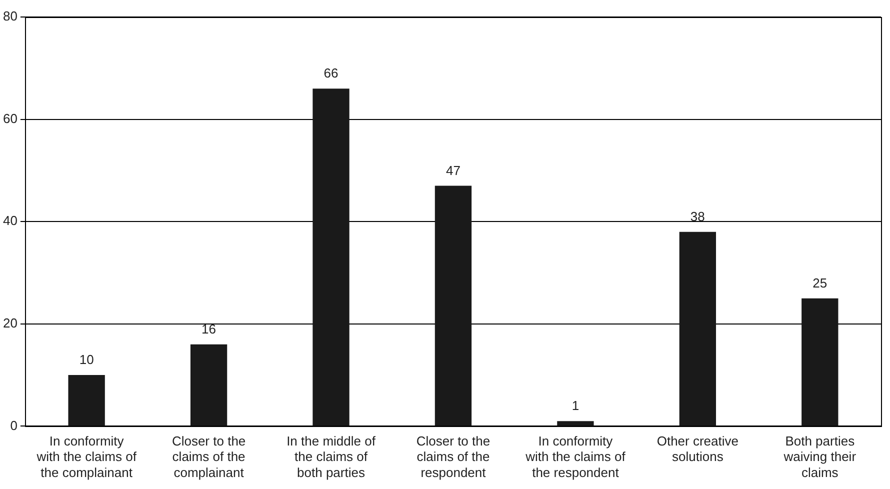 The width and height of the screenshot is (890, 489). What do you see at coordinates (697, 216) in the screenshot?
I see `data-label: 38` at bounding box center [697, 216].